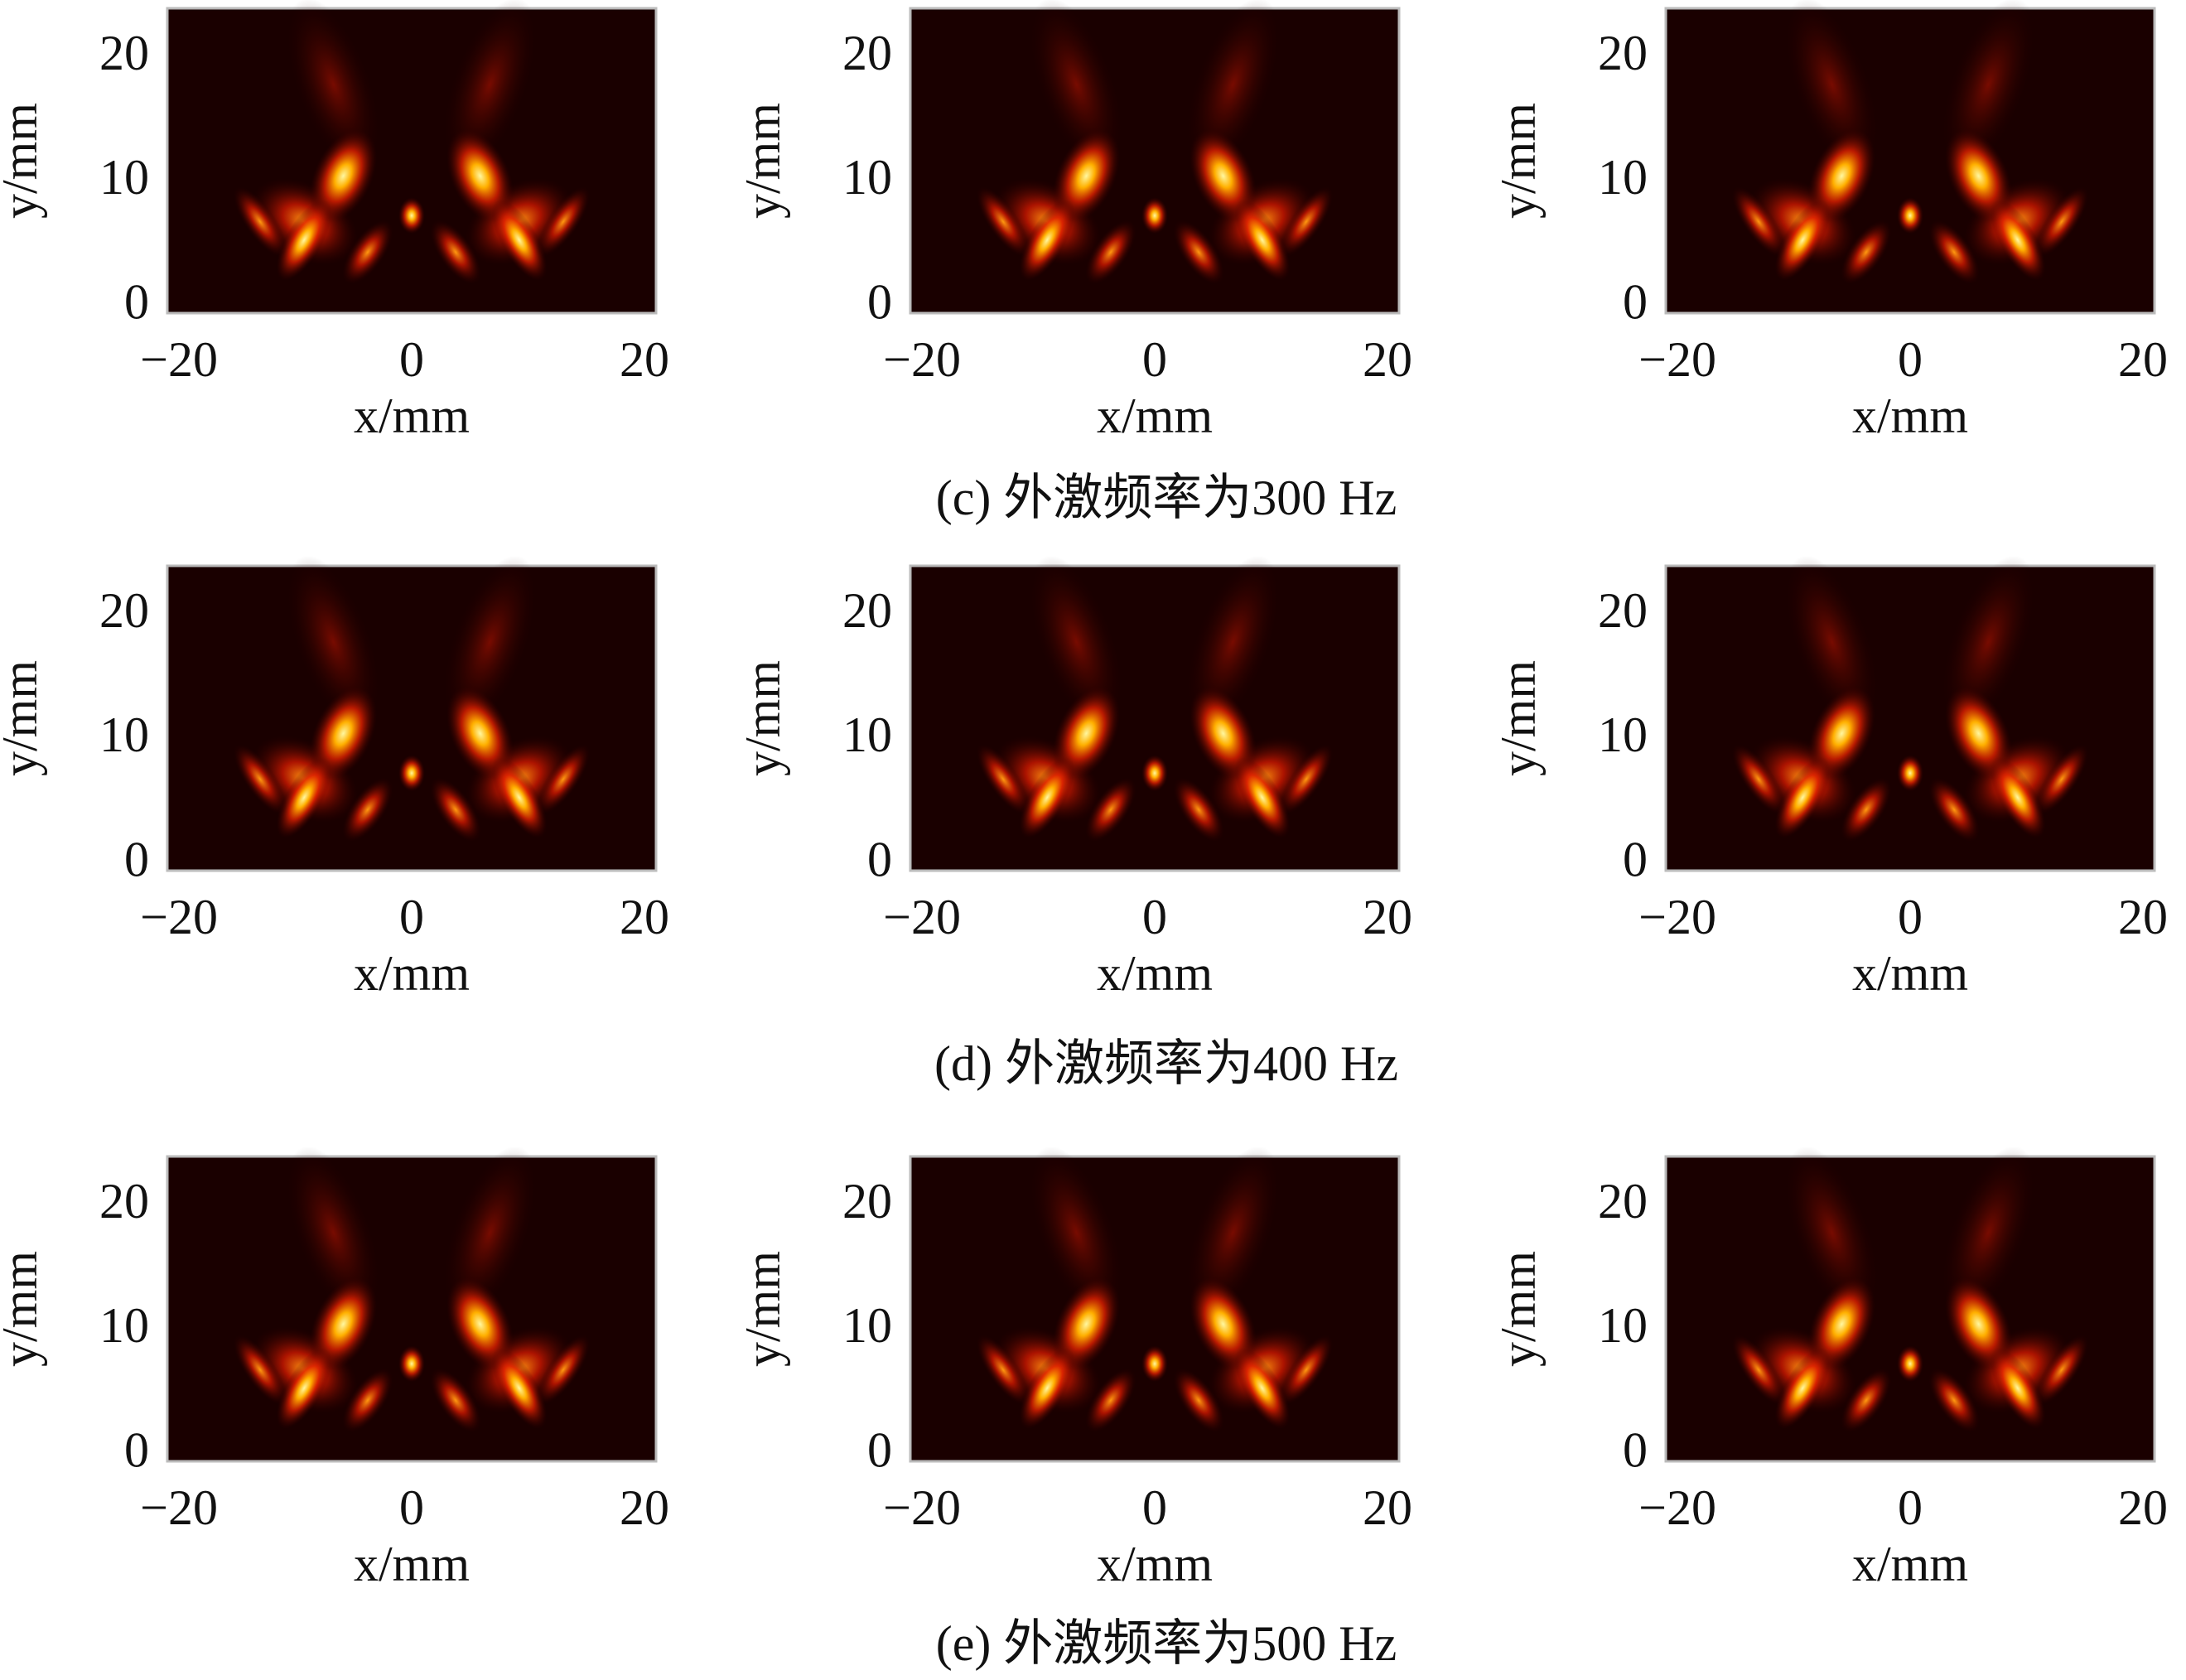 Image resolution: width=2186 pixels, height=1680 pixels. What do you see at coordinates (1166, 498) in the screenshot?
I see `caption: (c) 外激频率为300 Hz` at bounding box center [1166, 498].